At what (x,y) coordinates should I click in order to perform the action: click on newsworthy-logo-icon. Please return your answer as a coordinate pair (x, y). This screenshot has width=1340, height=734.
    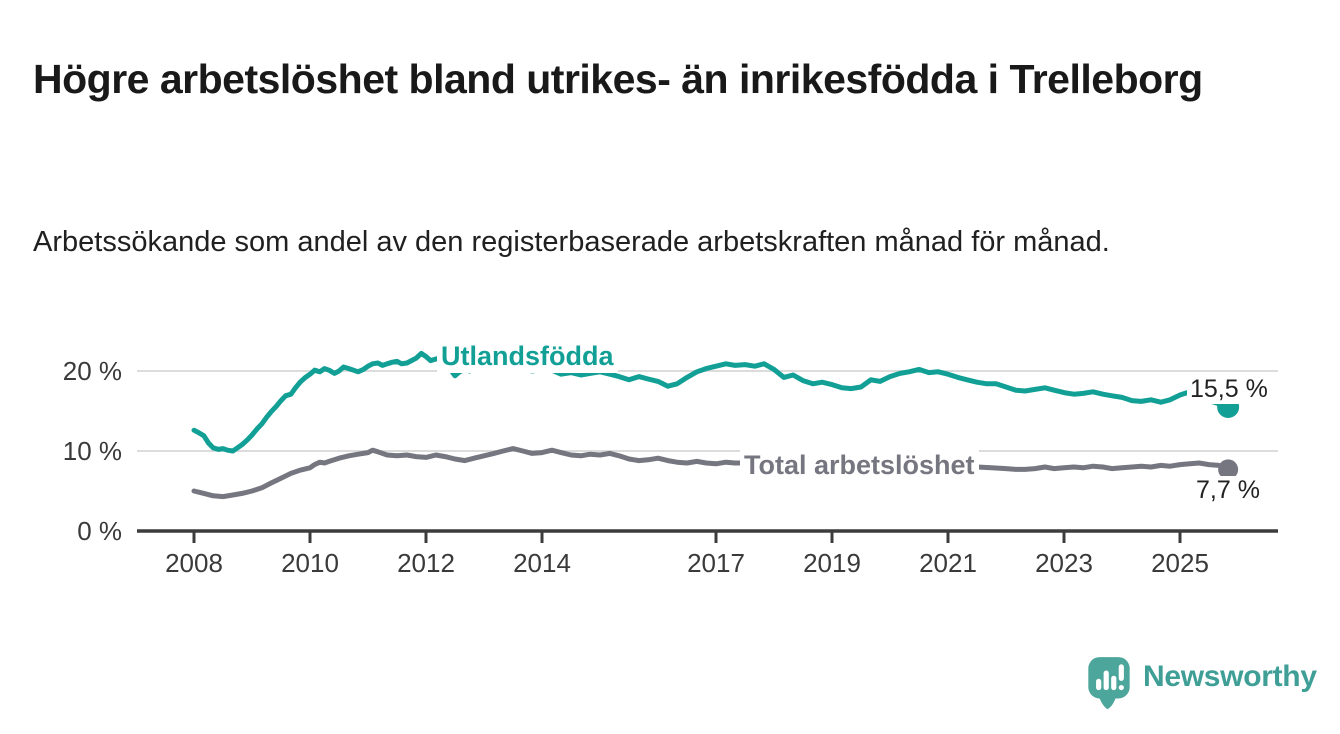
    Looking at the image, I should click on (1109, 683).